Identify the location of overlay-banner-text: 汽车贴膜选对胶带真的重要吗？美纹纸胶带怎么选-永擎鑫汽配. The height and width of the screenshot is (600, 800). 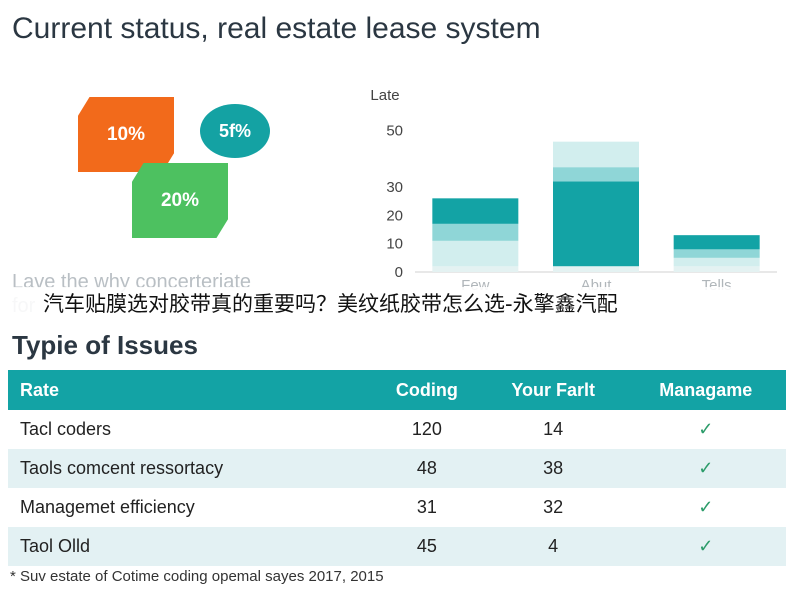
(400, 304).